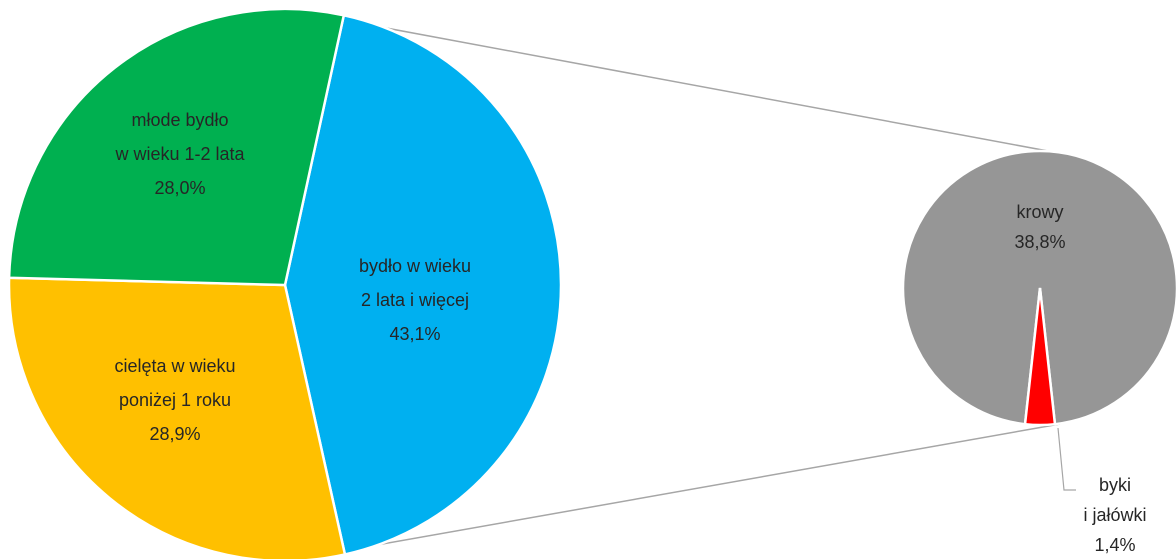 This screenshot has height=559, width=1176. Describe the element at coordinates (1039, 242) in the screenshot. I see `value-label: 38,8%` at that location.